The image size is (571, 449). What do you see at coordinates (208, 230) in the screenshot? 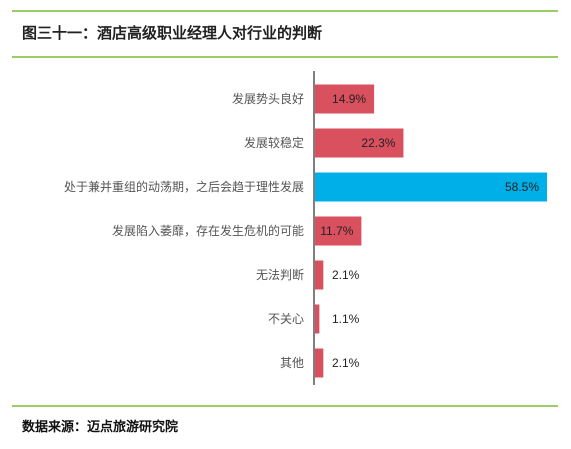
I see `category-label: 发展陷入萎靡，存在发生危机的可能` at bounding box center [208, 230].